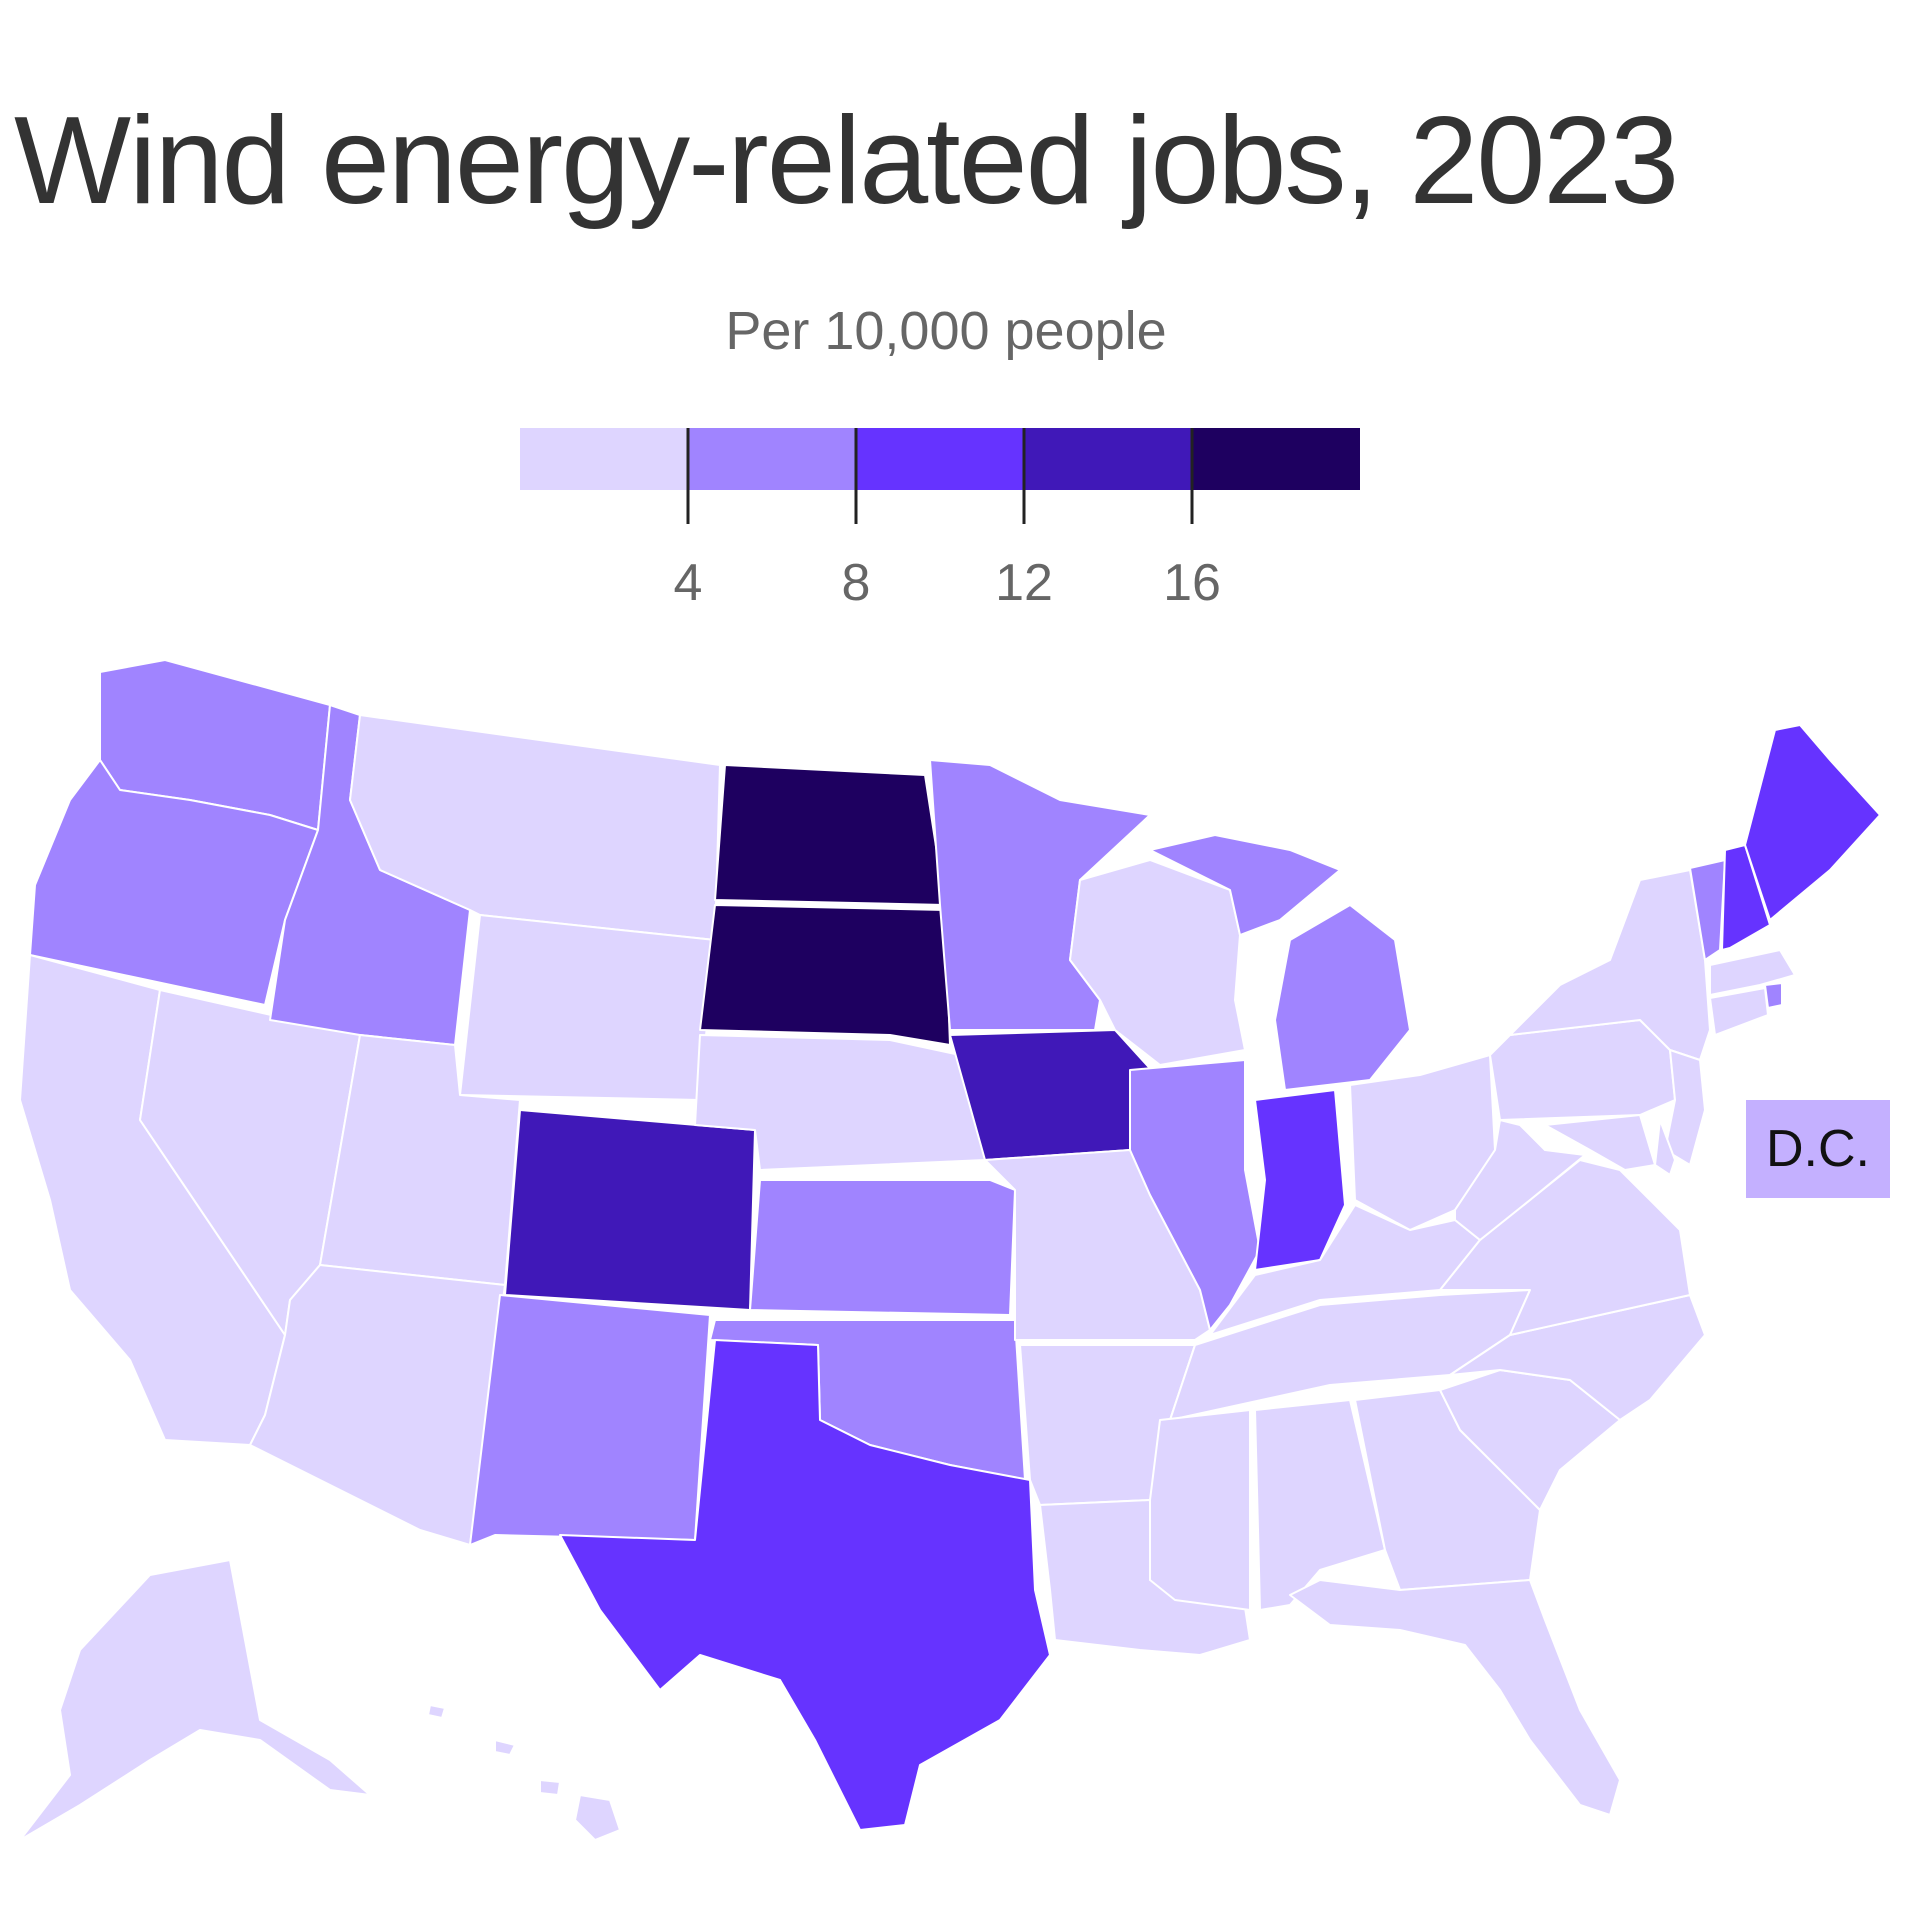 The image size is (1920, 1920). I want to click on state-ms, so click(1200, 1510).